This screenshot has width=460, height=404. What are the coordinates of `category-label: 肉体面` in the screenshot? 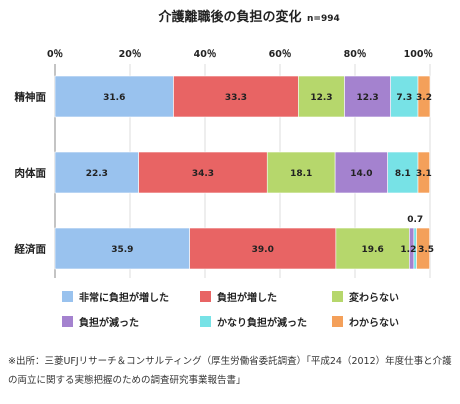 It's located at (31, 173).